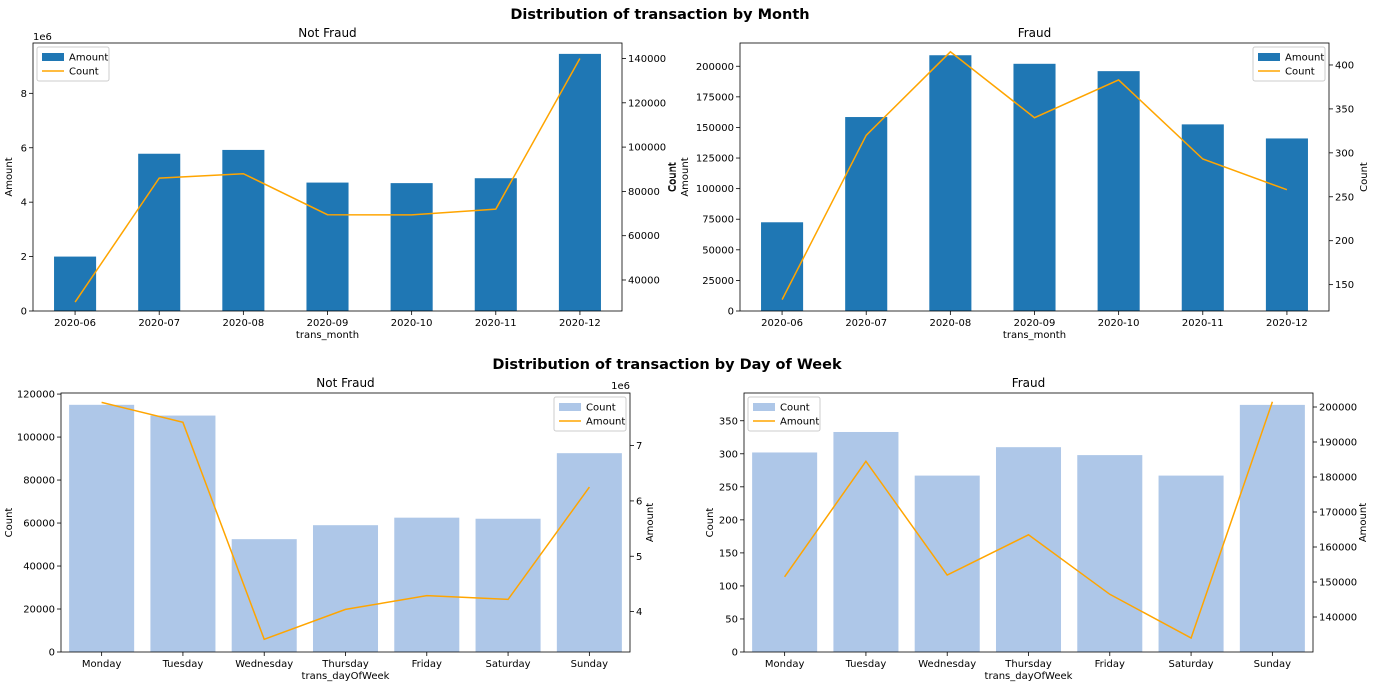 The width and height of the screenshot is (1376, 690). I want to click on y-tick-label-right: 190000, so click(1338, 443).